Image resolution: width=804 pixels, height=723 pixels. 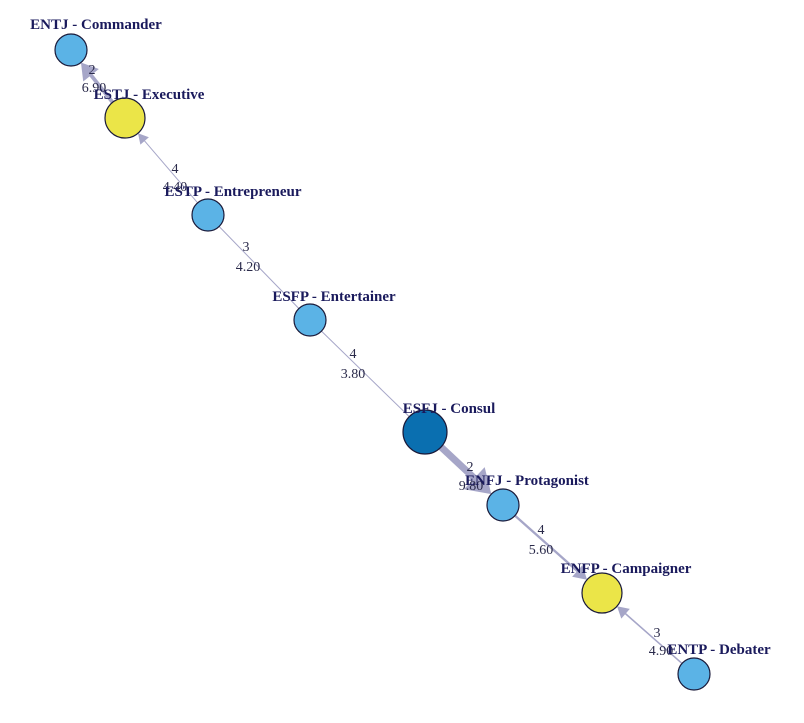 I want to click on edge-value-label: 9.80, so click(x=471, y=486).